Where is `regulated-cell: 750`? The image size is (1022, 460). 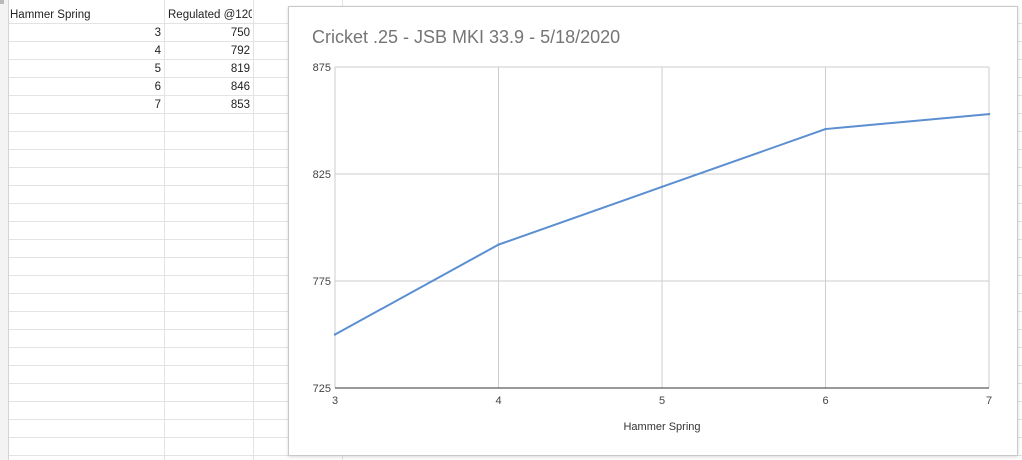
regulated-cell: 750 is located at coordinates (240, 33).